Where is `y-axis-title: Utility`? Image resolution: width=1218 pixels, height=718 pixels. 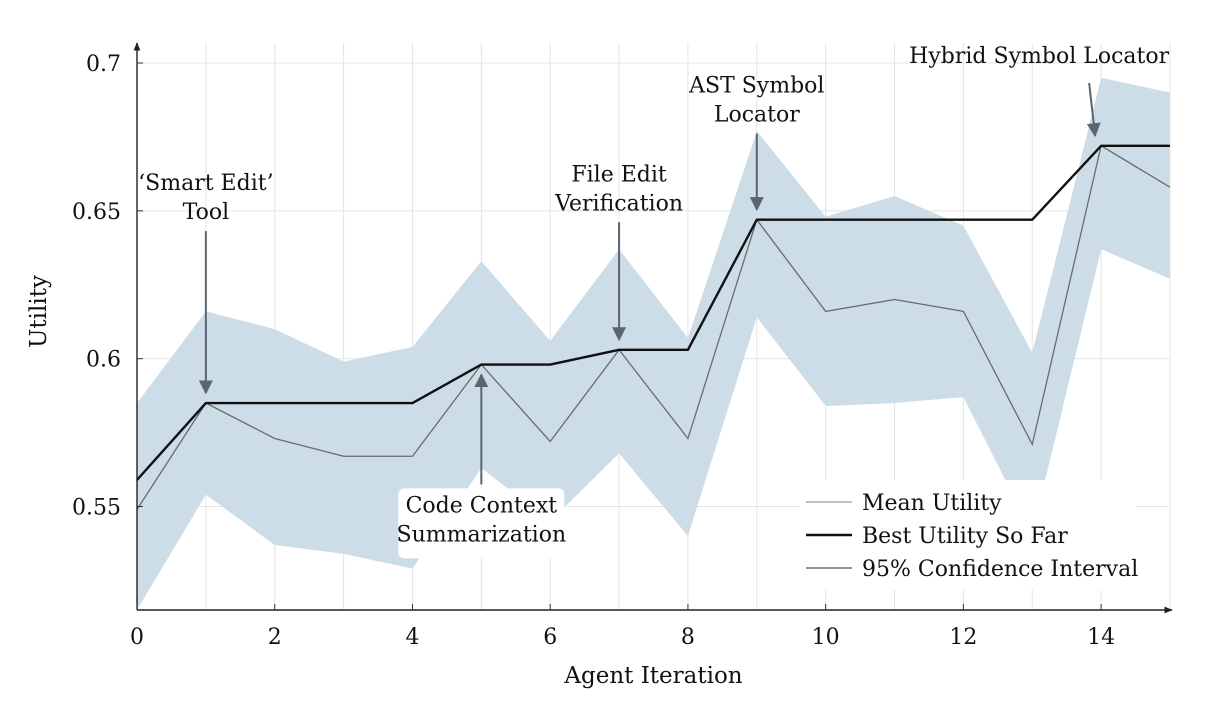
y-axis-title: Utility is located at coordinates (39, 311).